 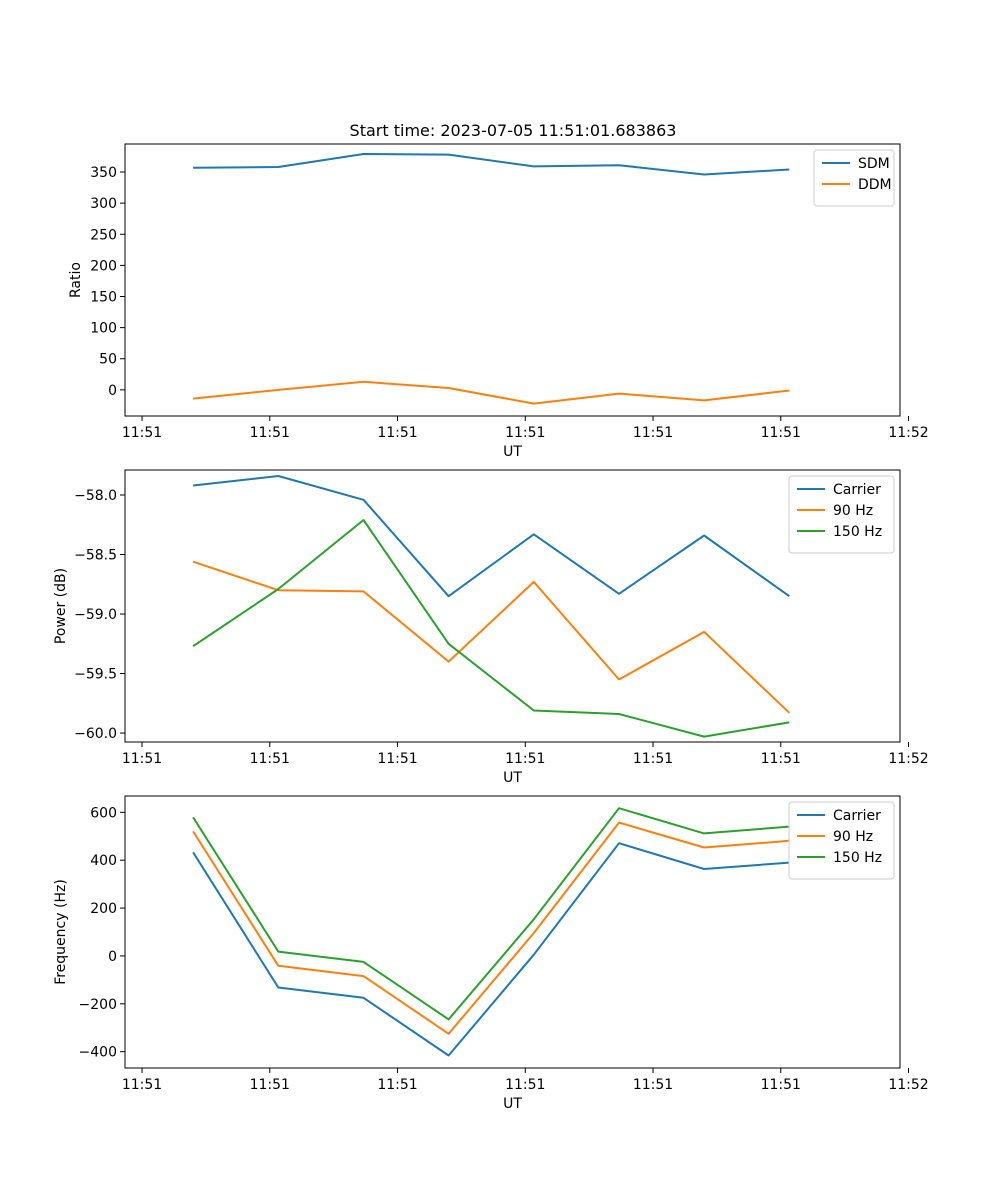 I want to click on y-tick-label: −58.5, so click(x=95, y=556).